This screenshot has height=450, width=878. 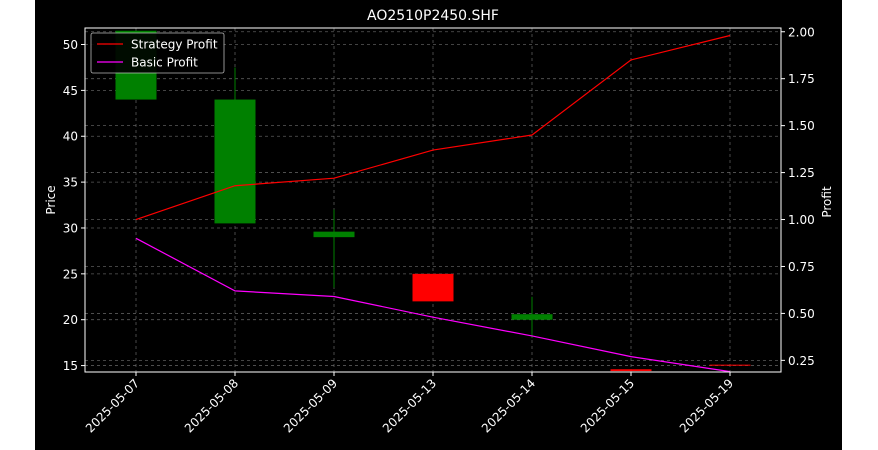 I want to click on price-tick-label: 20, so click(x=70, y=320).